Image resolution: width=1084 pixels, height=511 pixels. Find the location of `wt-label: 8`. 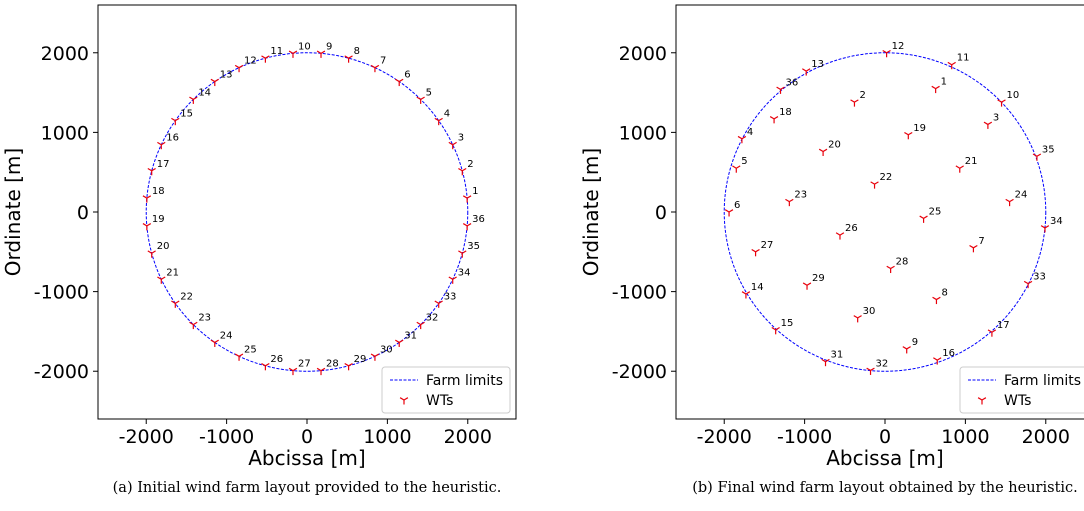

wt-label: 8 is located at coordinates (357, 51).